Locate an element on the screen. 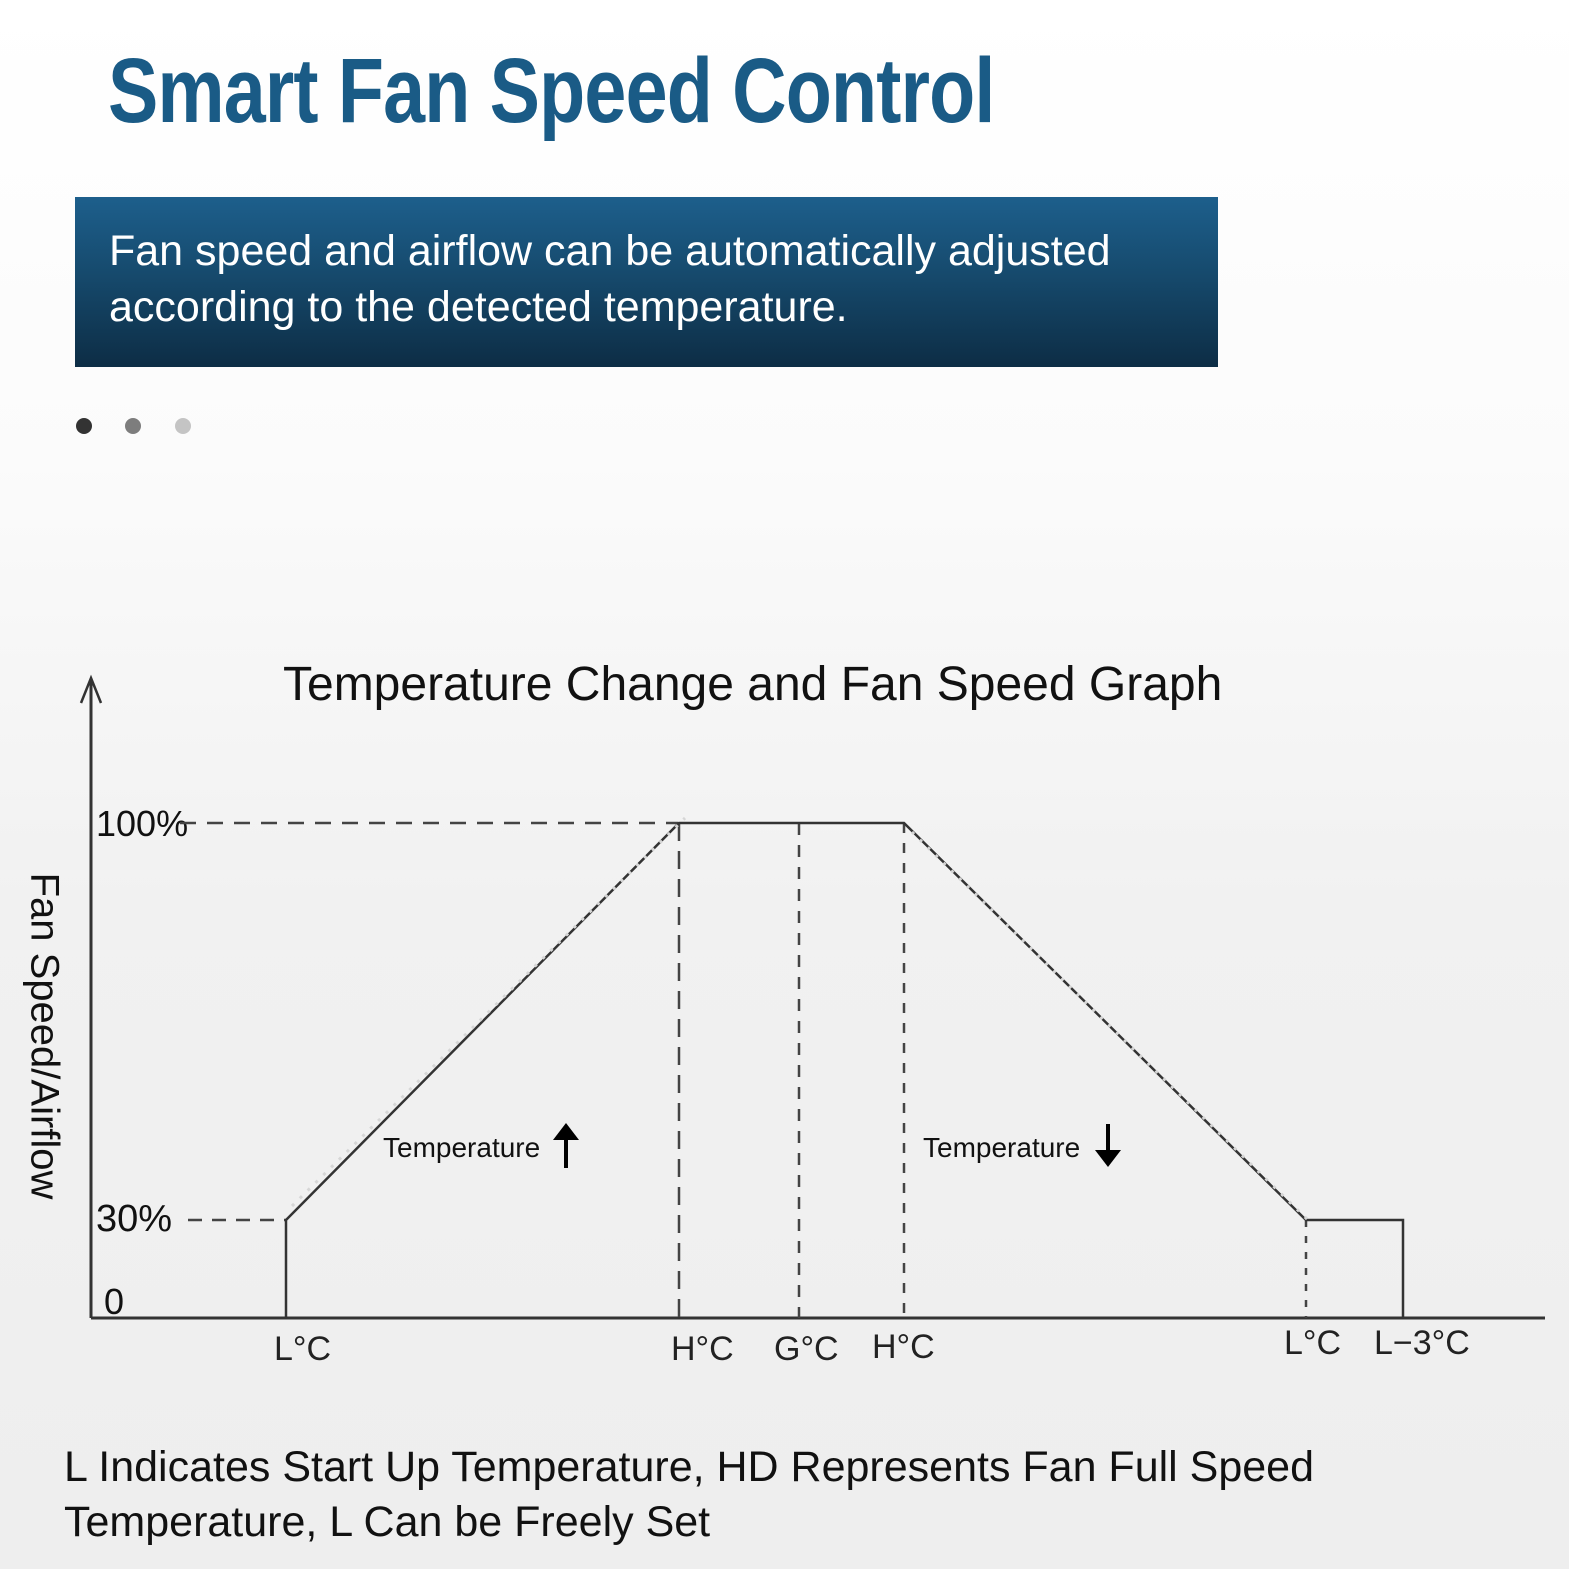 This screenshot has height=1569, width=1569. y-tick-30: 30% is located at coordinates (134, 1219).